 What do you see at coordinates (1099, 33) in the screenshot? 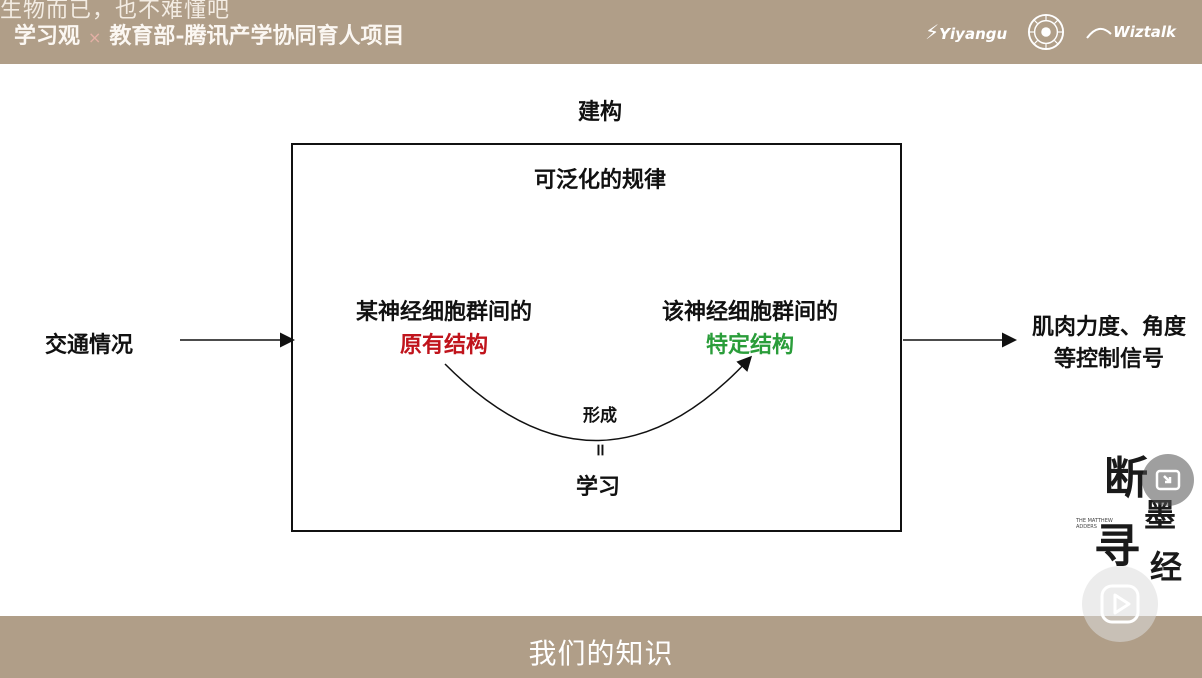
I see `wiztalk-arc-icon` at bounding box center [1099, 33].